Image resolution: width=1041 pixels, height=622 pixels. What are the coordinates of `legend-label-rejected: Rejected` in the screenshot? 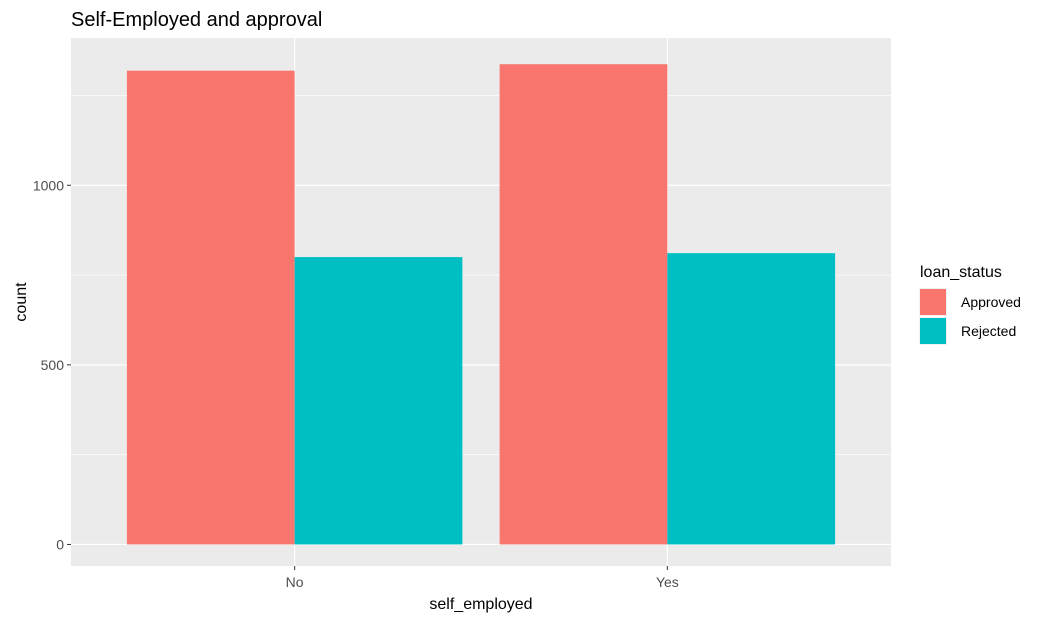 It's located at (988, 331).